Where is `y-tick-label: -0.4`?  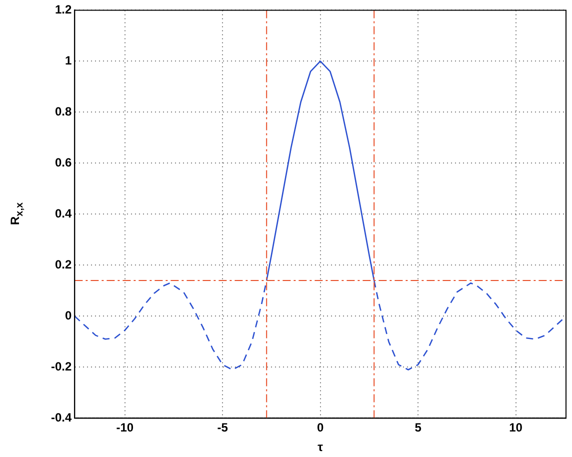 y-tick-label: -0.4 is located at coordinates (61, 417).